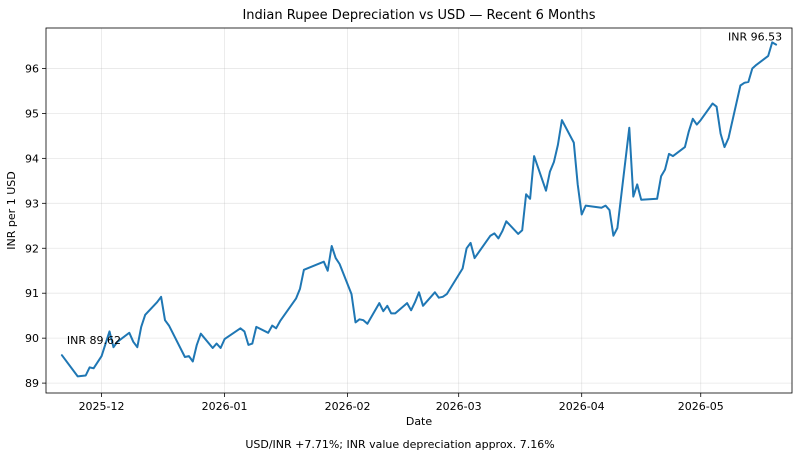  I want to click on x-tick-label: 2026-05, so click(701, 406).